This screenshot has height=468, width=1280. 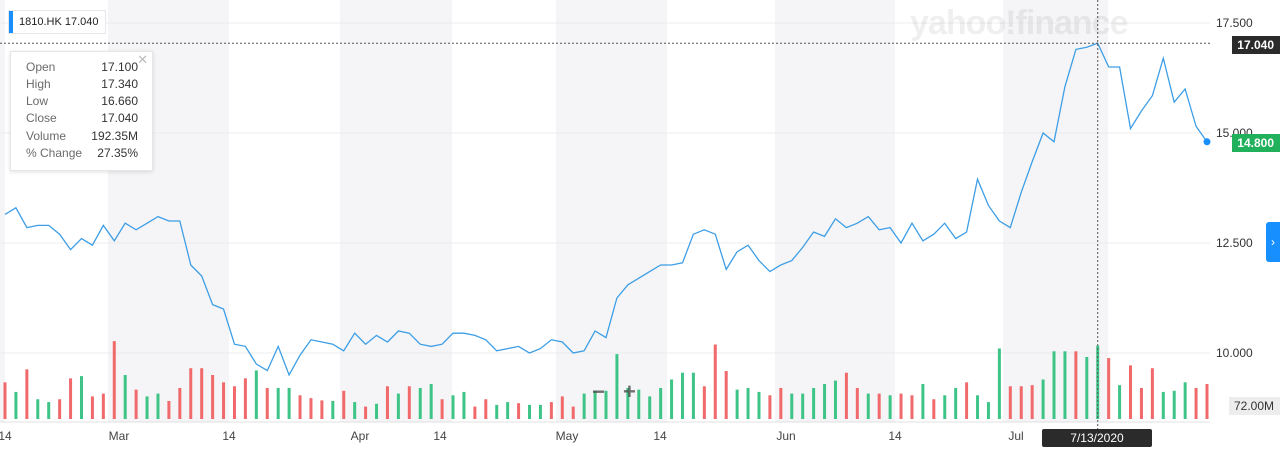 I want to click on tooltip-row-low: Low 16.660, so click(x=82, y=101).